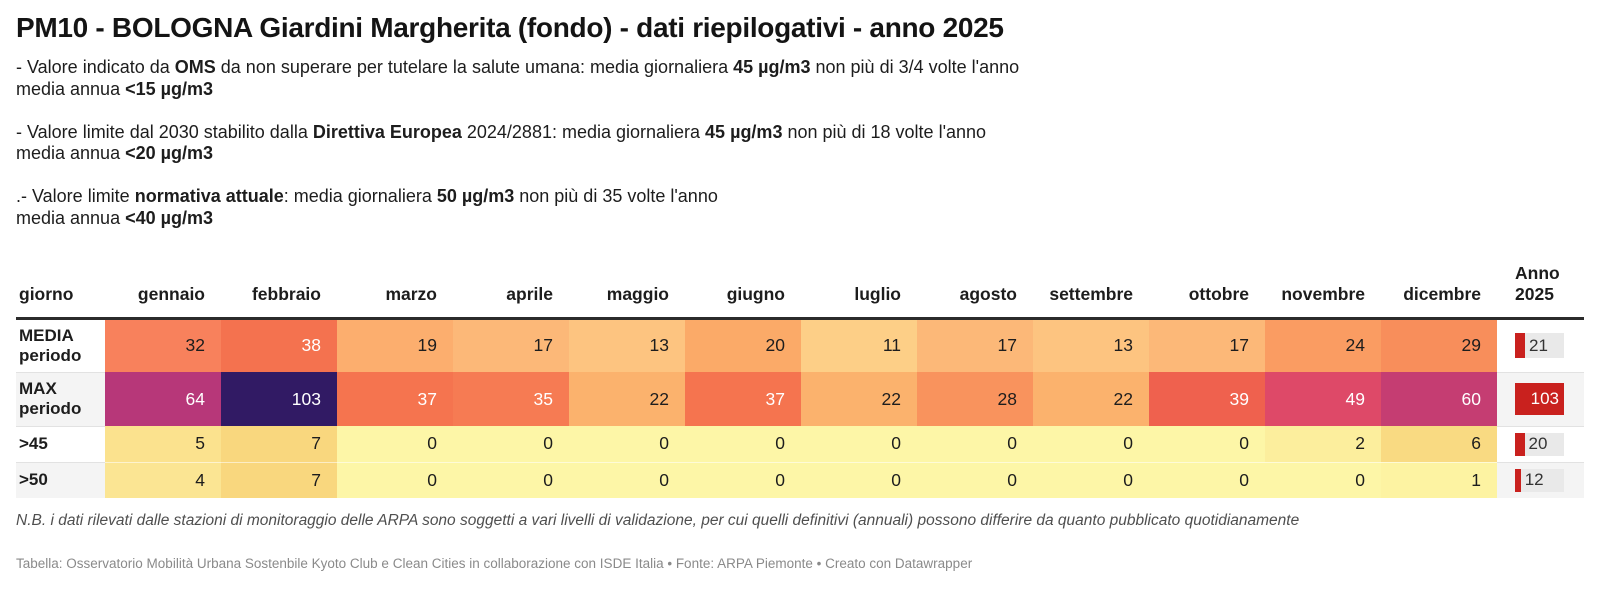 The image size is (1600, 604). What do you see at coordinates (1323, 286) in the screenshot?
I see `column-header-novembre: novembre` at bounding box center [1323, 286].